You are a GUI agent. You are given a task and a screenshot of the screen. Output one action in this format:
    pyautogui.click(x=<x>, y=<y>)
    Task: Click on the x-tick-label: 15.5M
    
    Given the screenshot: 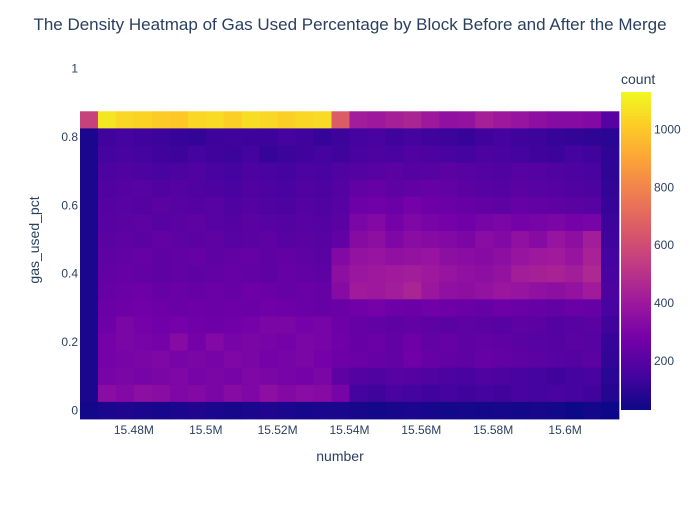 What is the action you would take?
    pyautogui.click(x=205, y=430)
    